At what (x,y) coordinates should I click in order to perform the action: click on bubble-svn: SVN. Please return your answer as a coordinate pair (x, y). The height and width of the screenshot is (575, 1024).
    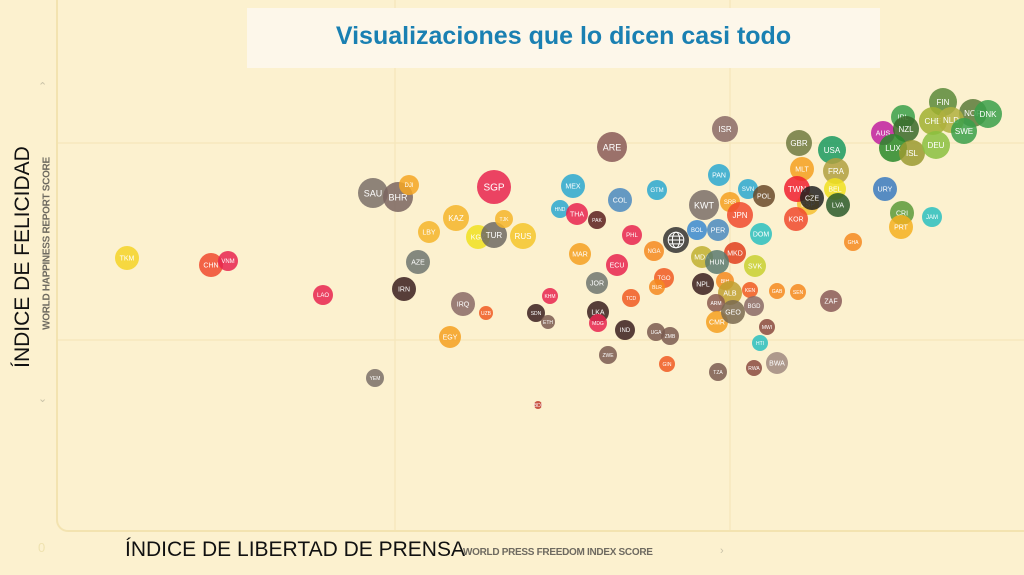
    Looking at the image, I should click on (748, 189).